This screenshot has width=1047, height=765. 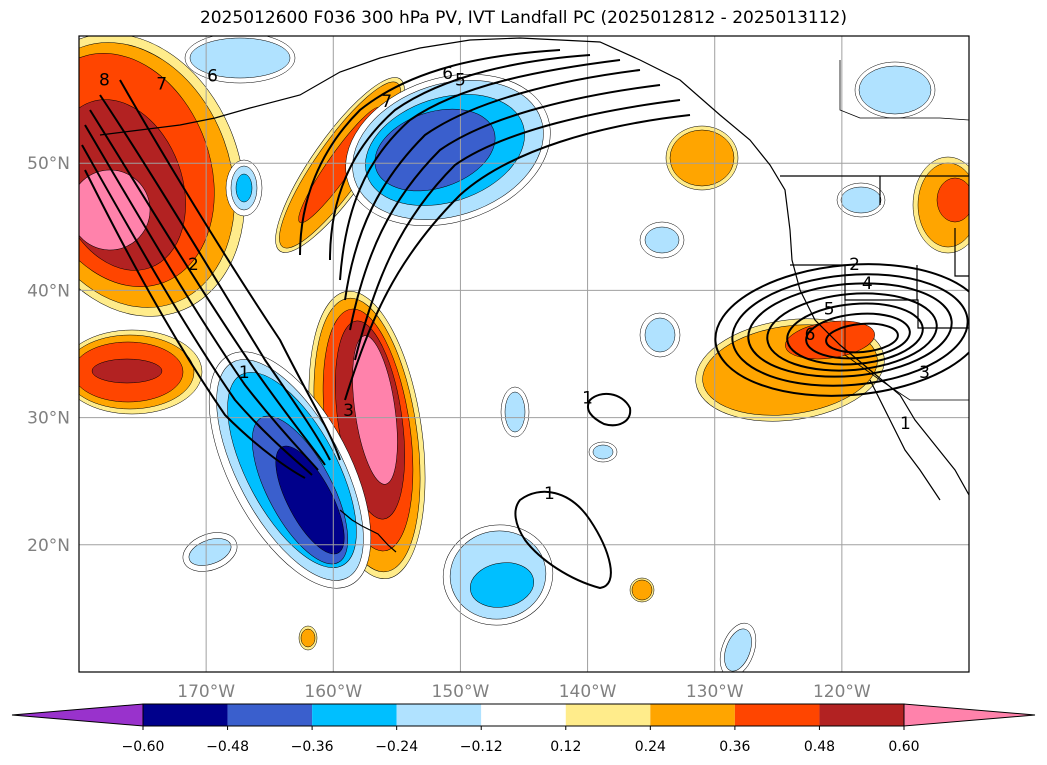 What do you see at coordinates (867, 284) in the screenshot?
I see `contour-label: 4` at bounding box center [867, 284].